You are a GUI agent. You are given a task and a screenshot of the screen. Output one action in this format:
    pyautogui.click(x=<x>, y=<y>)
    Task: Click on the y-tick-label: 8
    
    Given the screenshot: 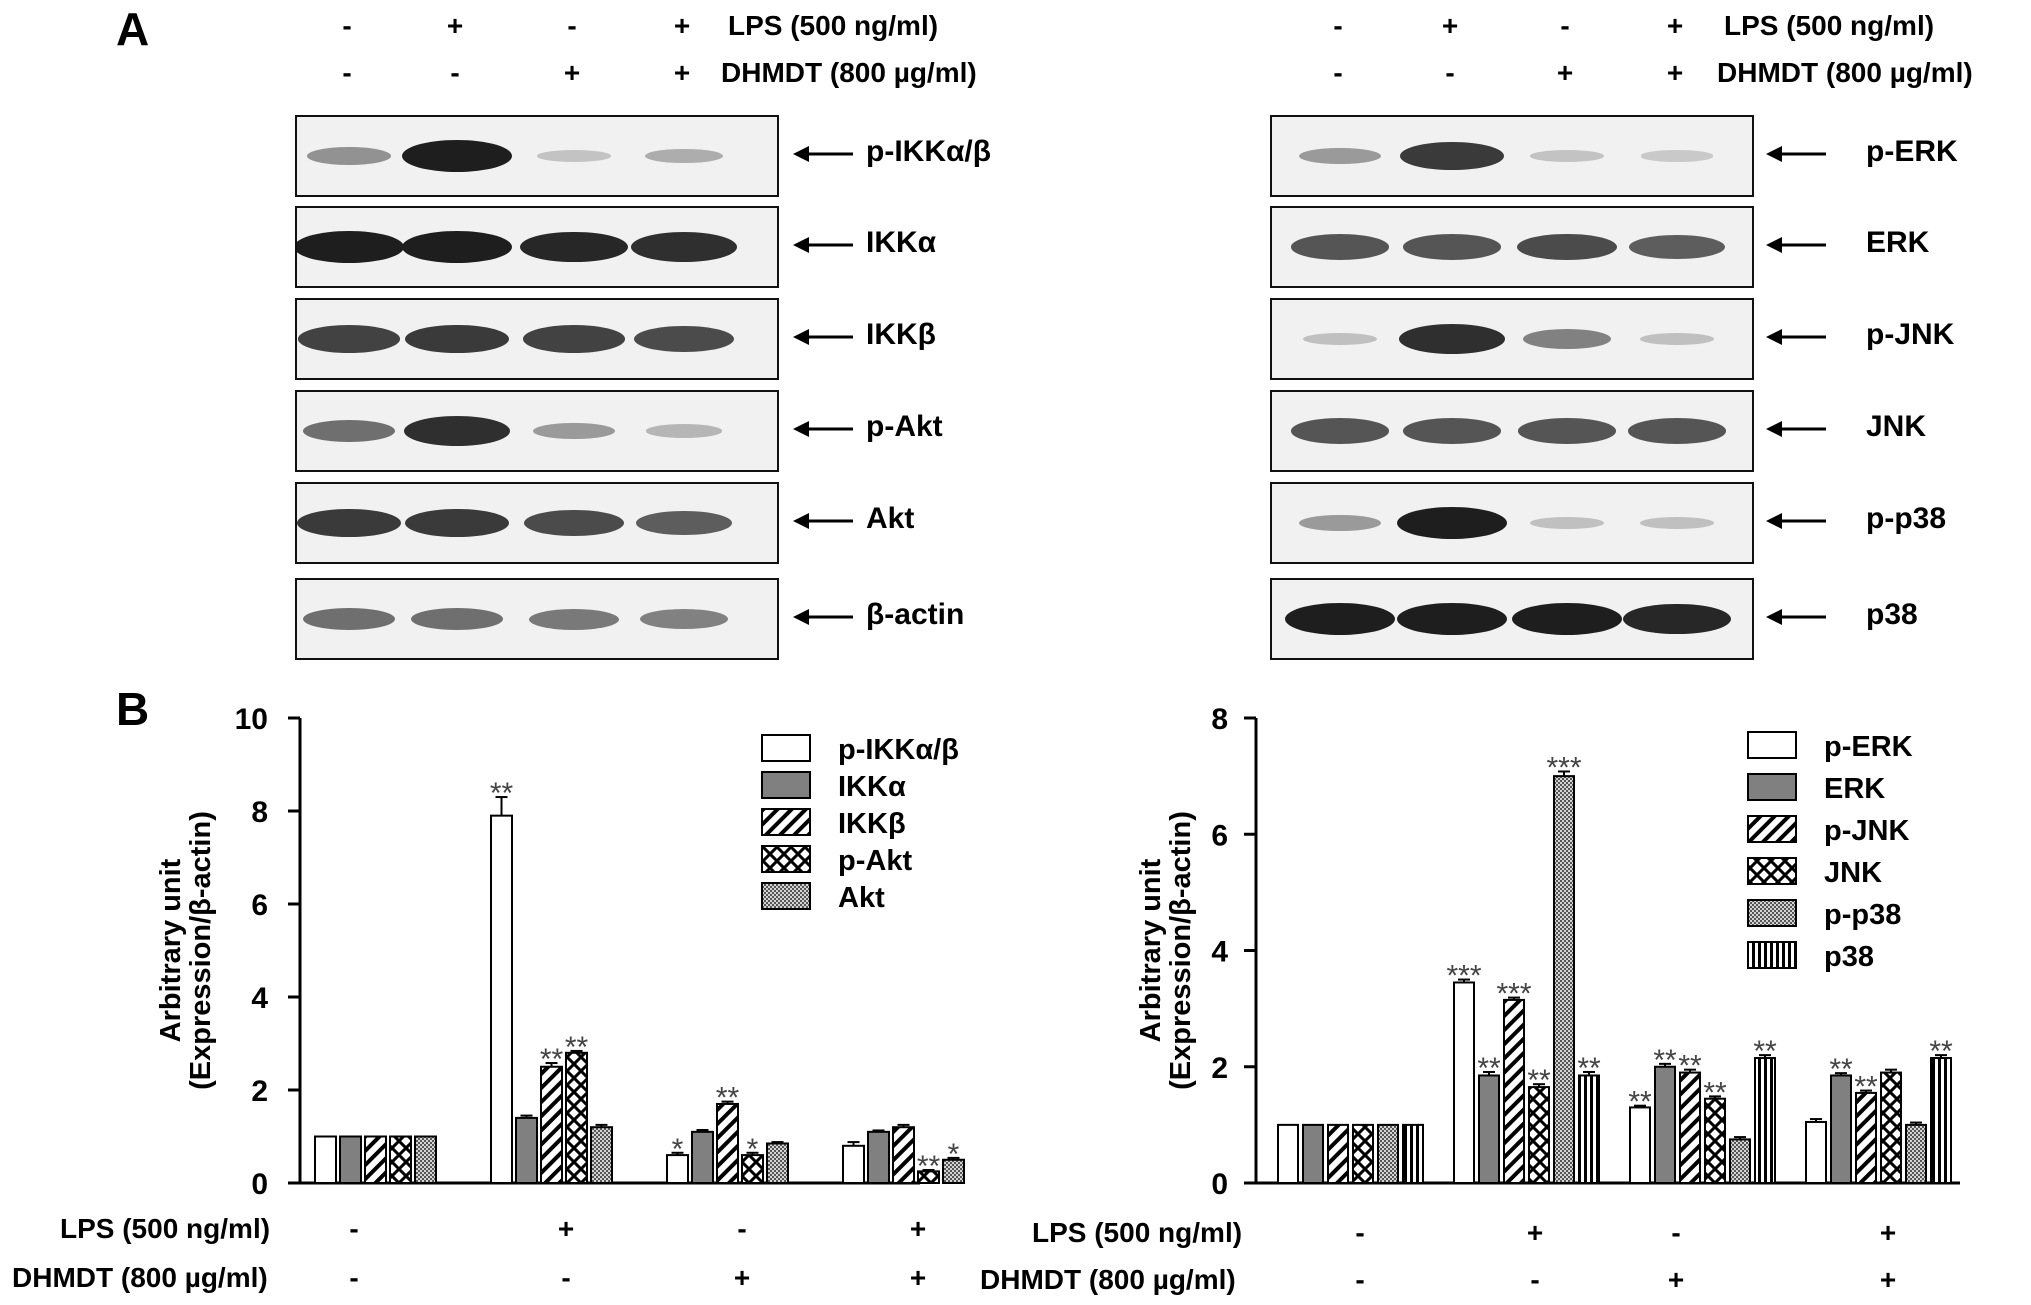 What is the action you would take?
    pyautogui.click(x=259, y=812)
    